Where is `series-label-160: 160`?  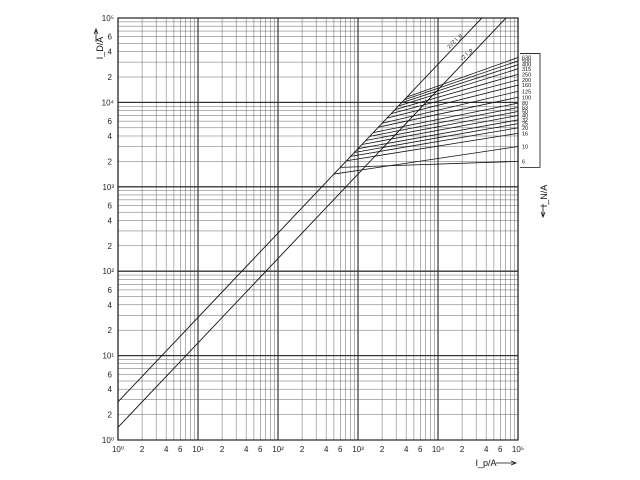
series-label-160: 160 is located at coordinates (526, 86).